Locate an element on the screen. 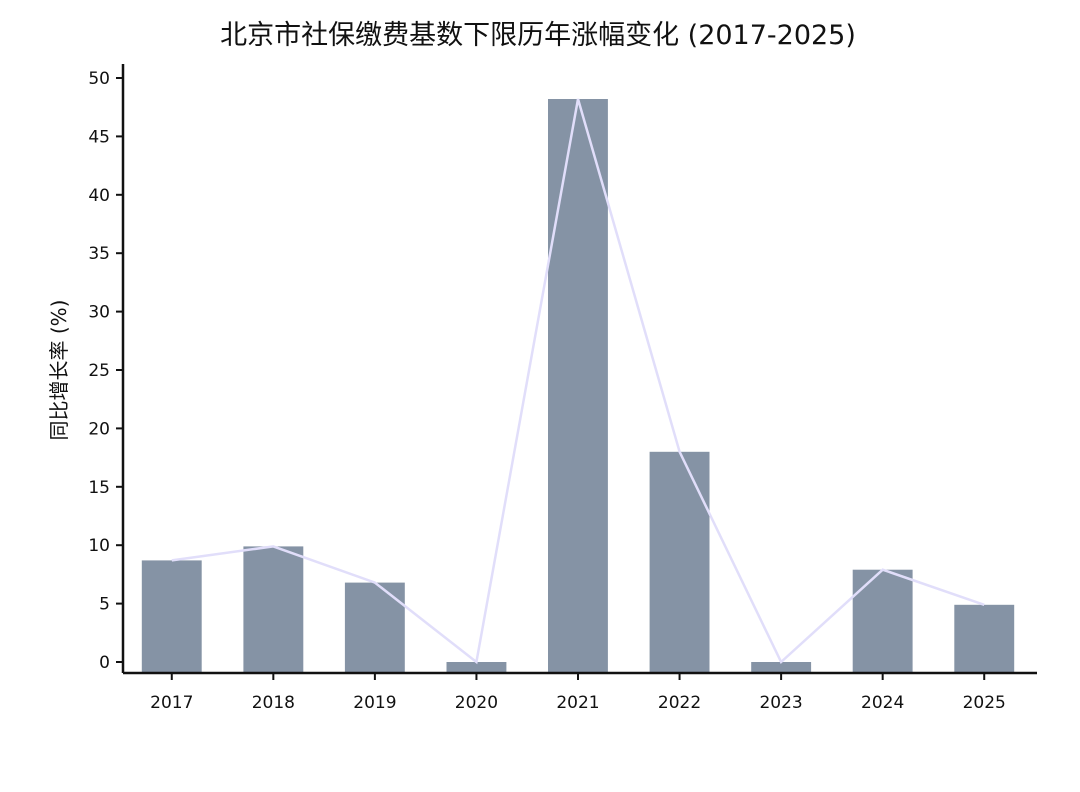  x-tick-label: 2019 is located at coordinates (374, 703).